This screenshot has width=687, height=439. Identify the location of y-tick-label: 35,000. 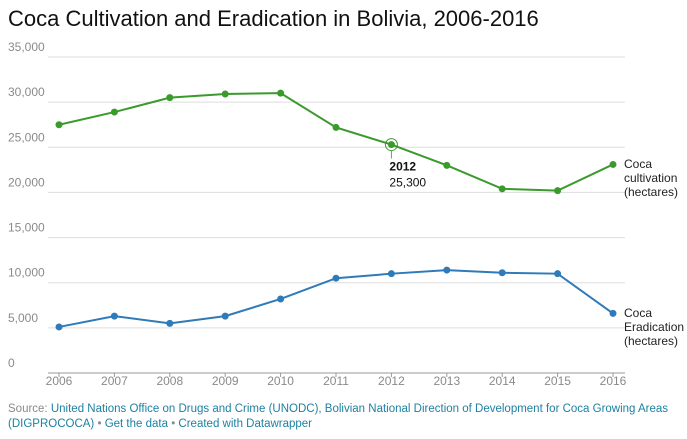
(26, 47).